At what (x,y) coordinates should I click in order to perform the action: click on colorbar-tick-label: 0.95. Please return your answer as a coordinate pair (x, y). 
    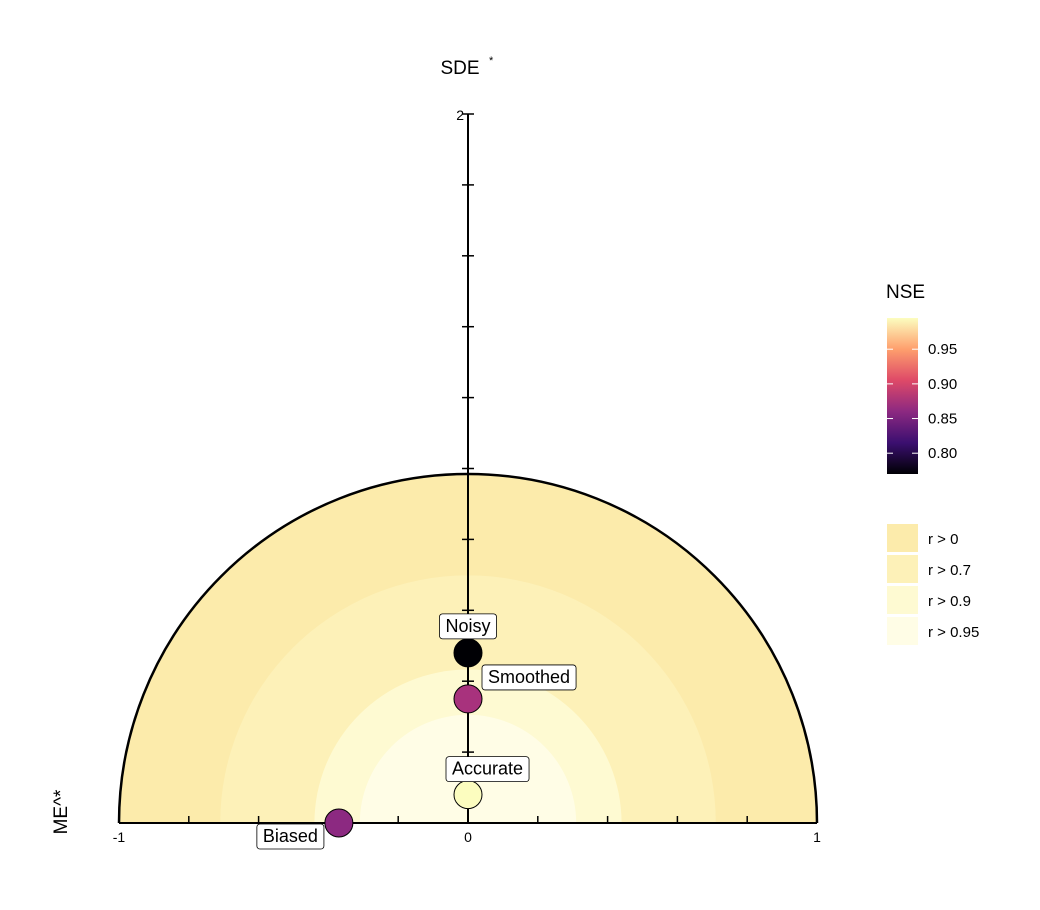
    Looking at the image, I should click on (942, 349).